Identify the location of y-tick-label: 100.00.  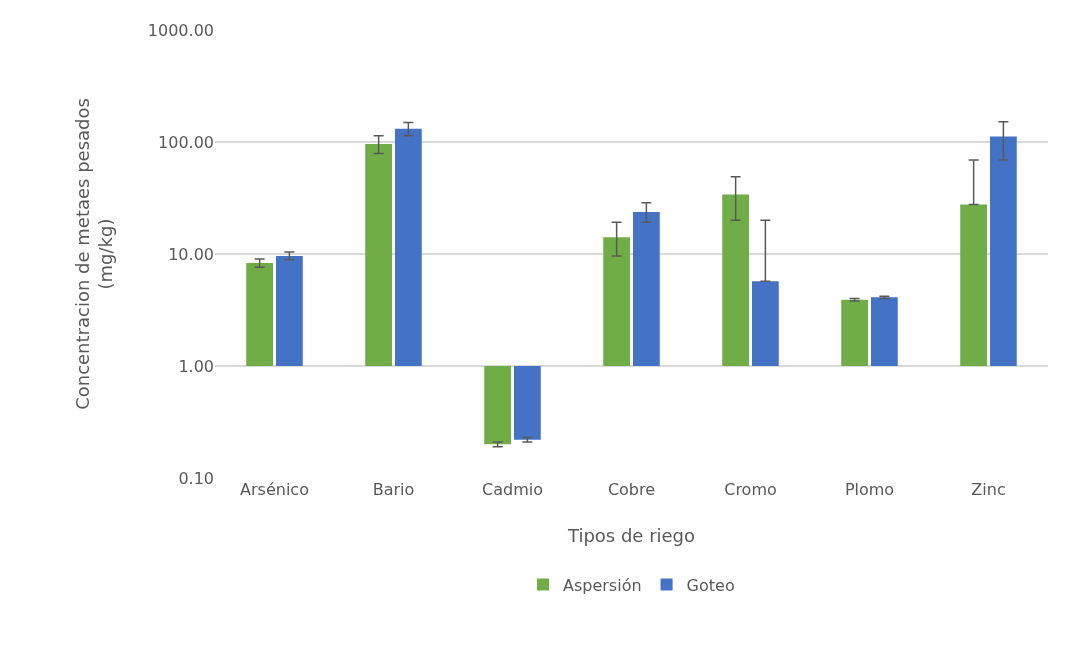
(186, 142).